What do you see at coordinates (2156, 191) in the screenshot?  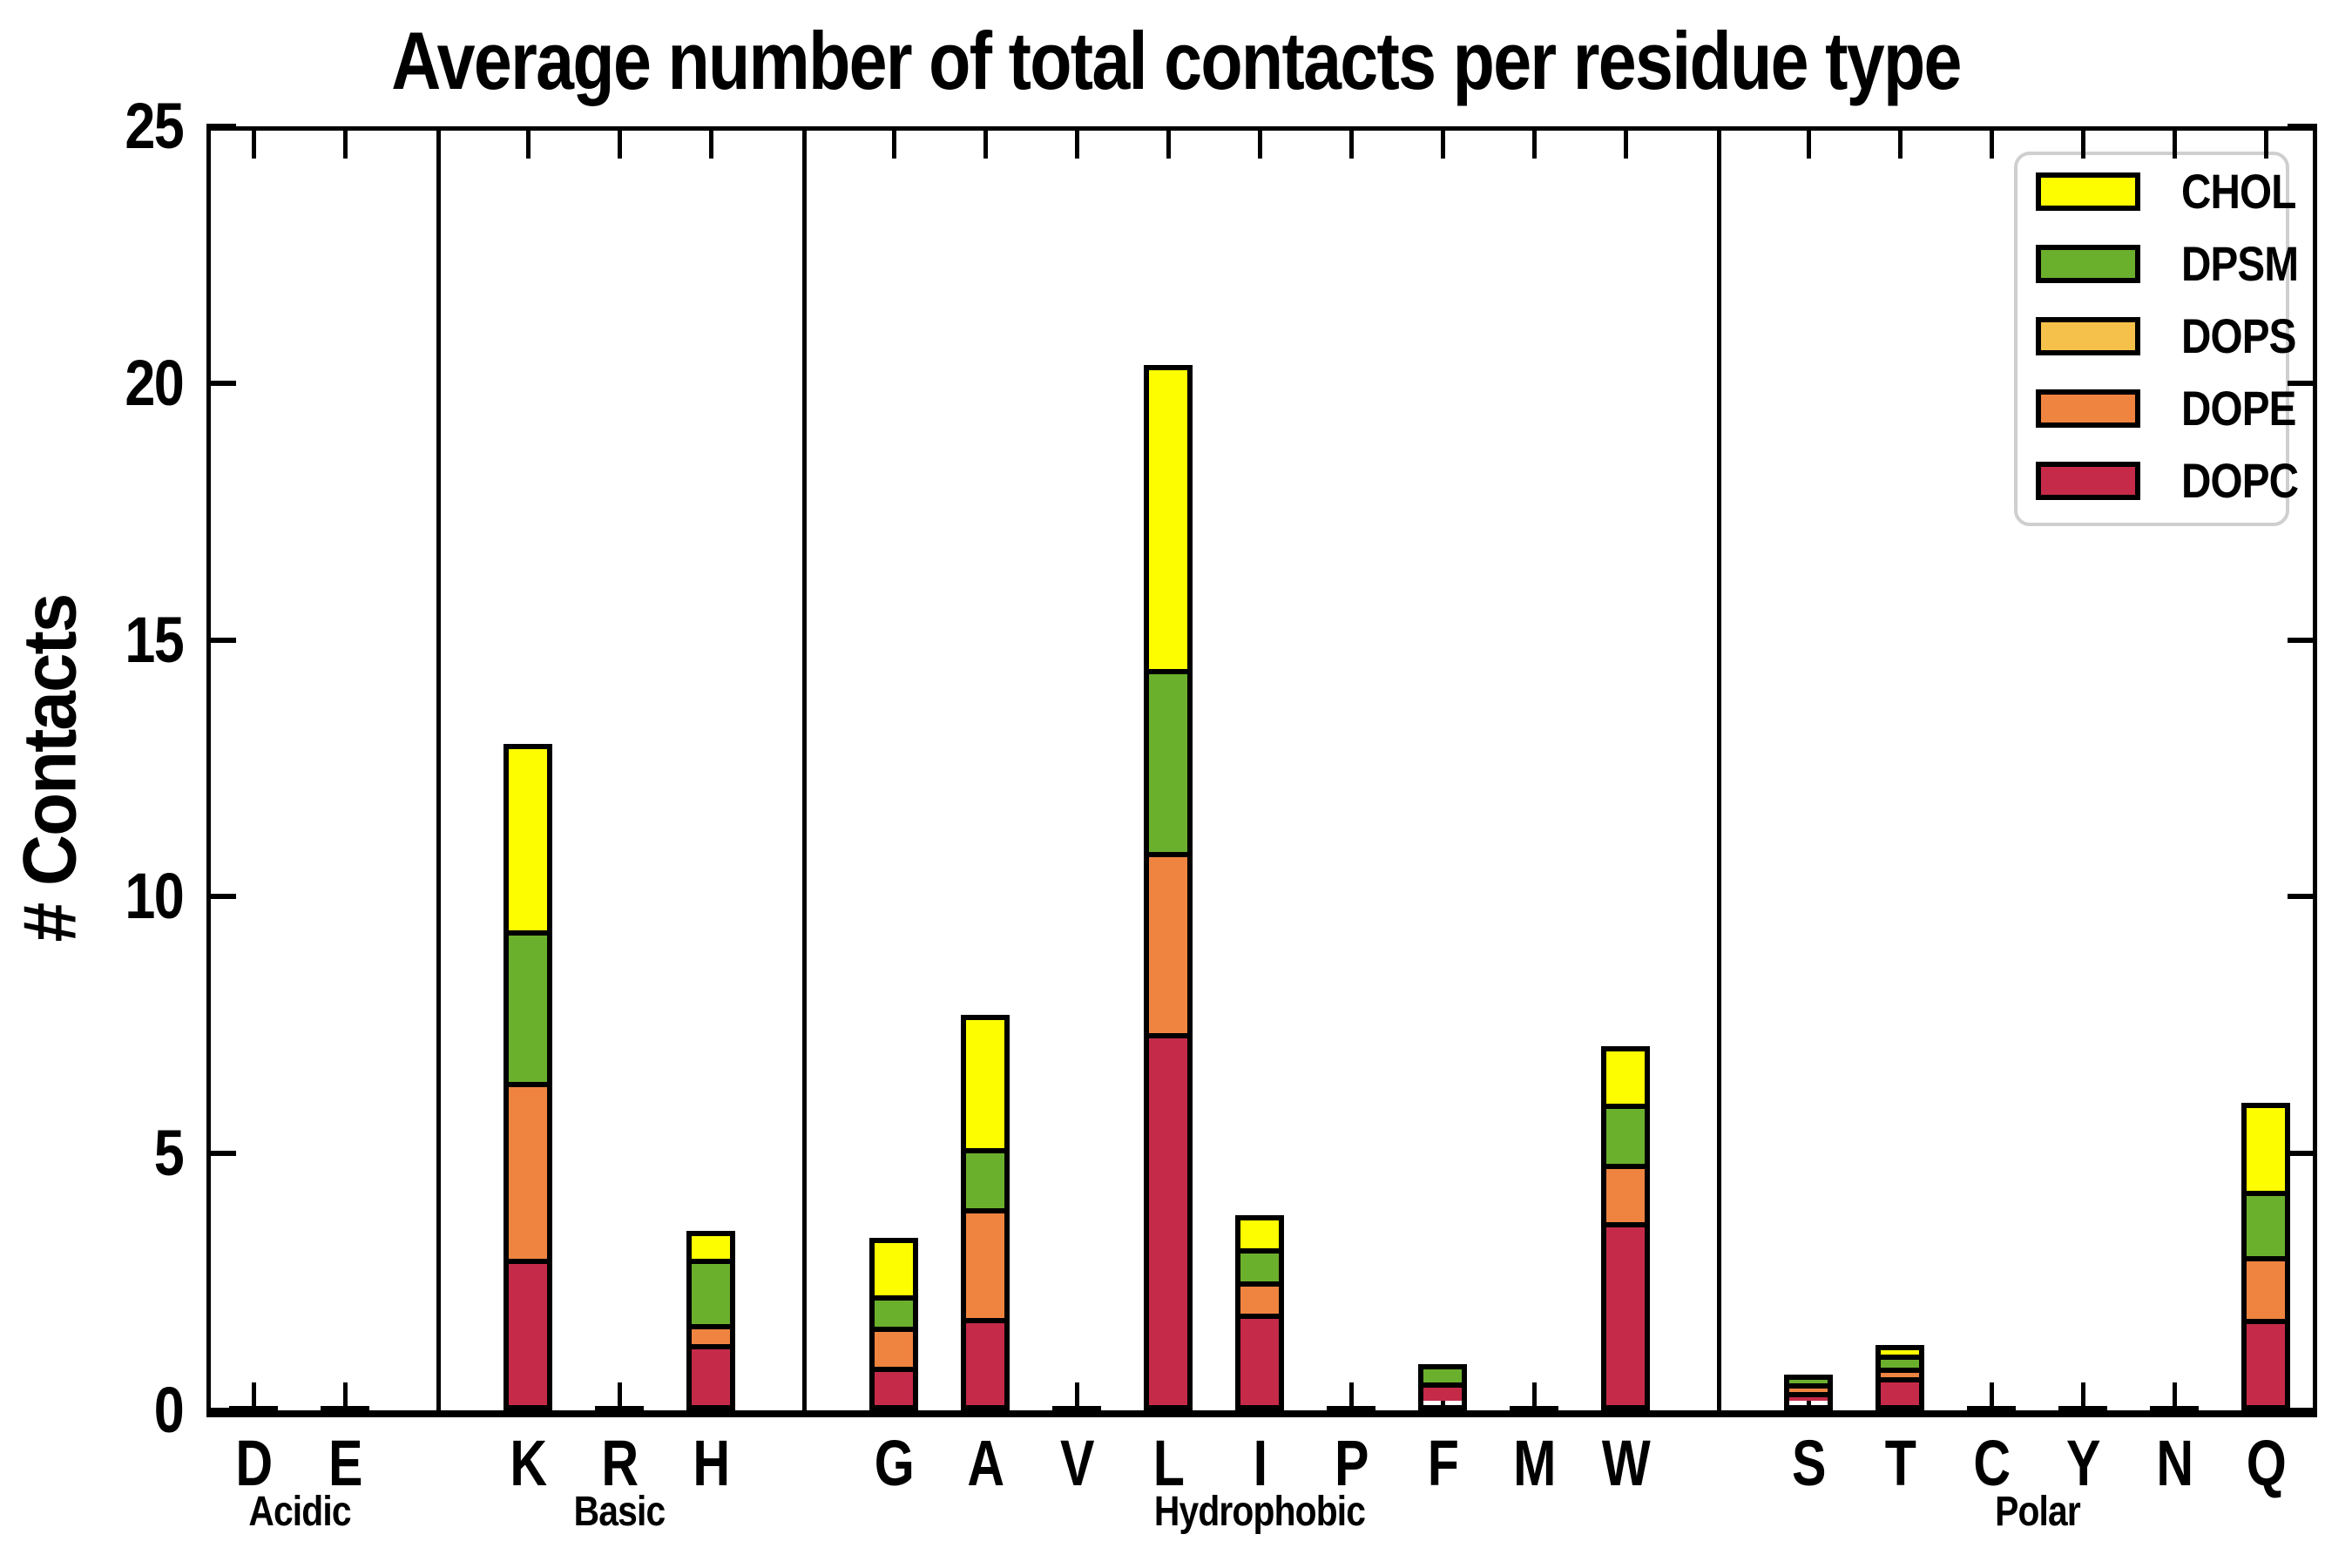 I see `legend-row-CHOL: CHOL` at bounding box center [2156, 191].